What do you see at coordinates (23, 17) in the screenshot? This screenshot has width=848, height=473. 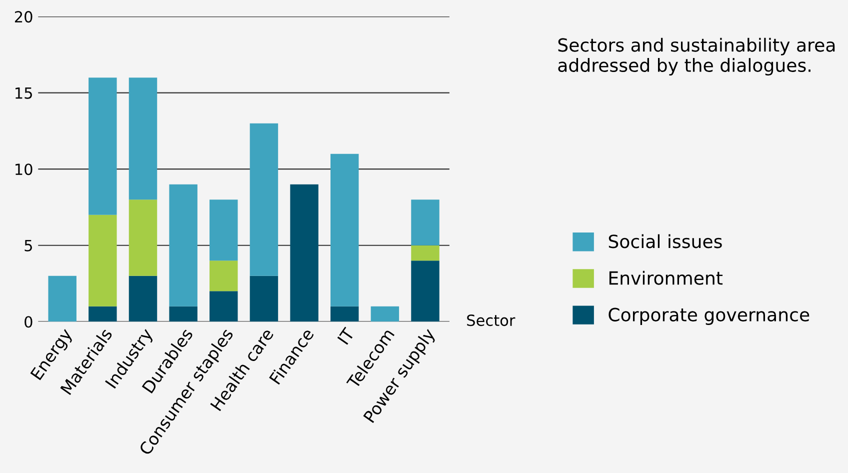 I see `y-tick-label: 20` at bounding box center [23, 17].